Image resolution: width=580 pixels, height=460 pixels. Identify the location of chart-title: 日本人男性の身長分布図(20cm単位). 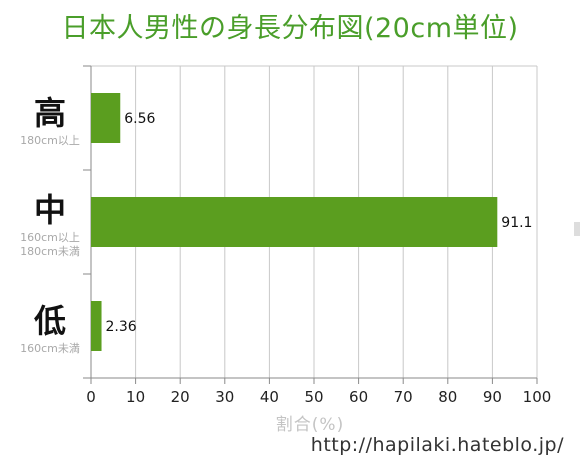
(290, 28).